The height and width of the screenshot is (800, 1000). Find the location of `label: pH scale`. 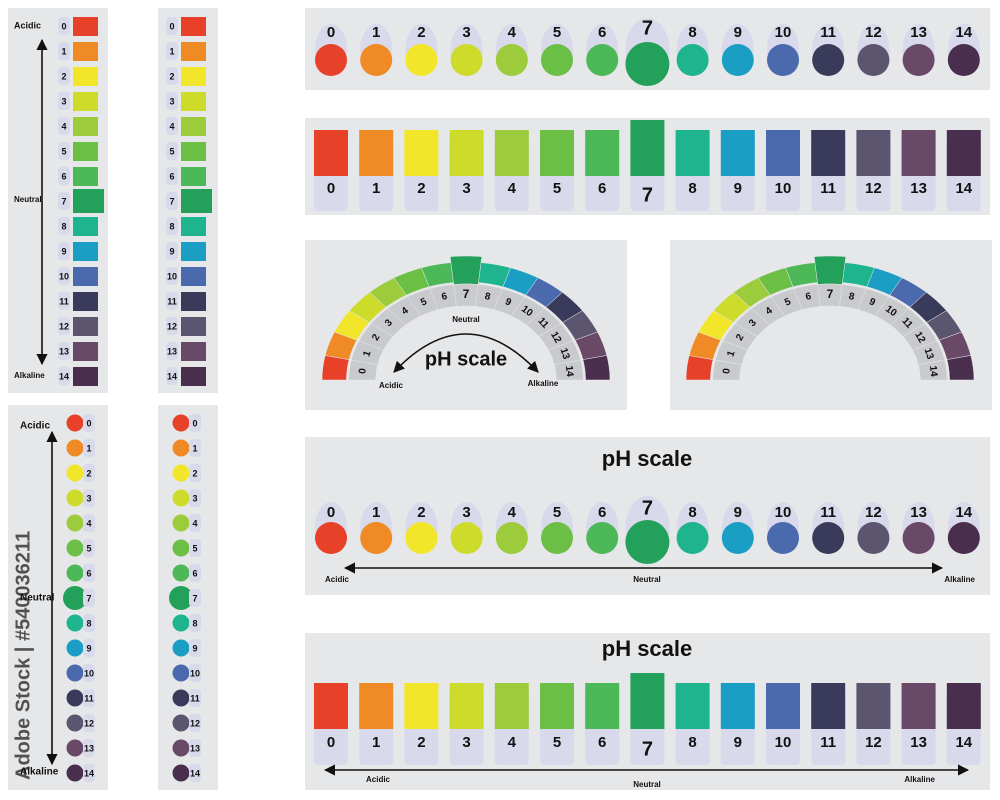

label: pH scale is located at coordinates (647, 458).